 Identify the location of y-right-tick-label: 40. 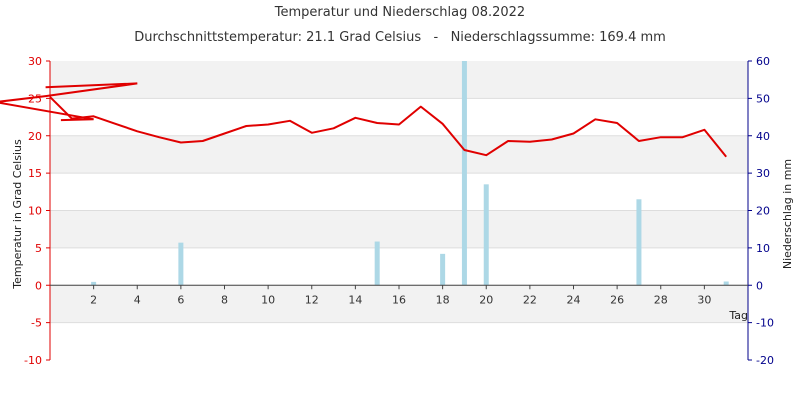
(763, 136).